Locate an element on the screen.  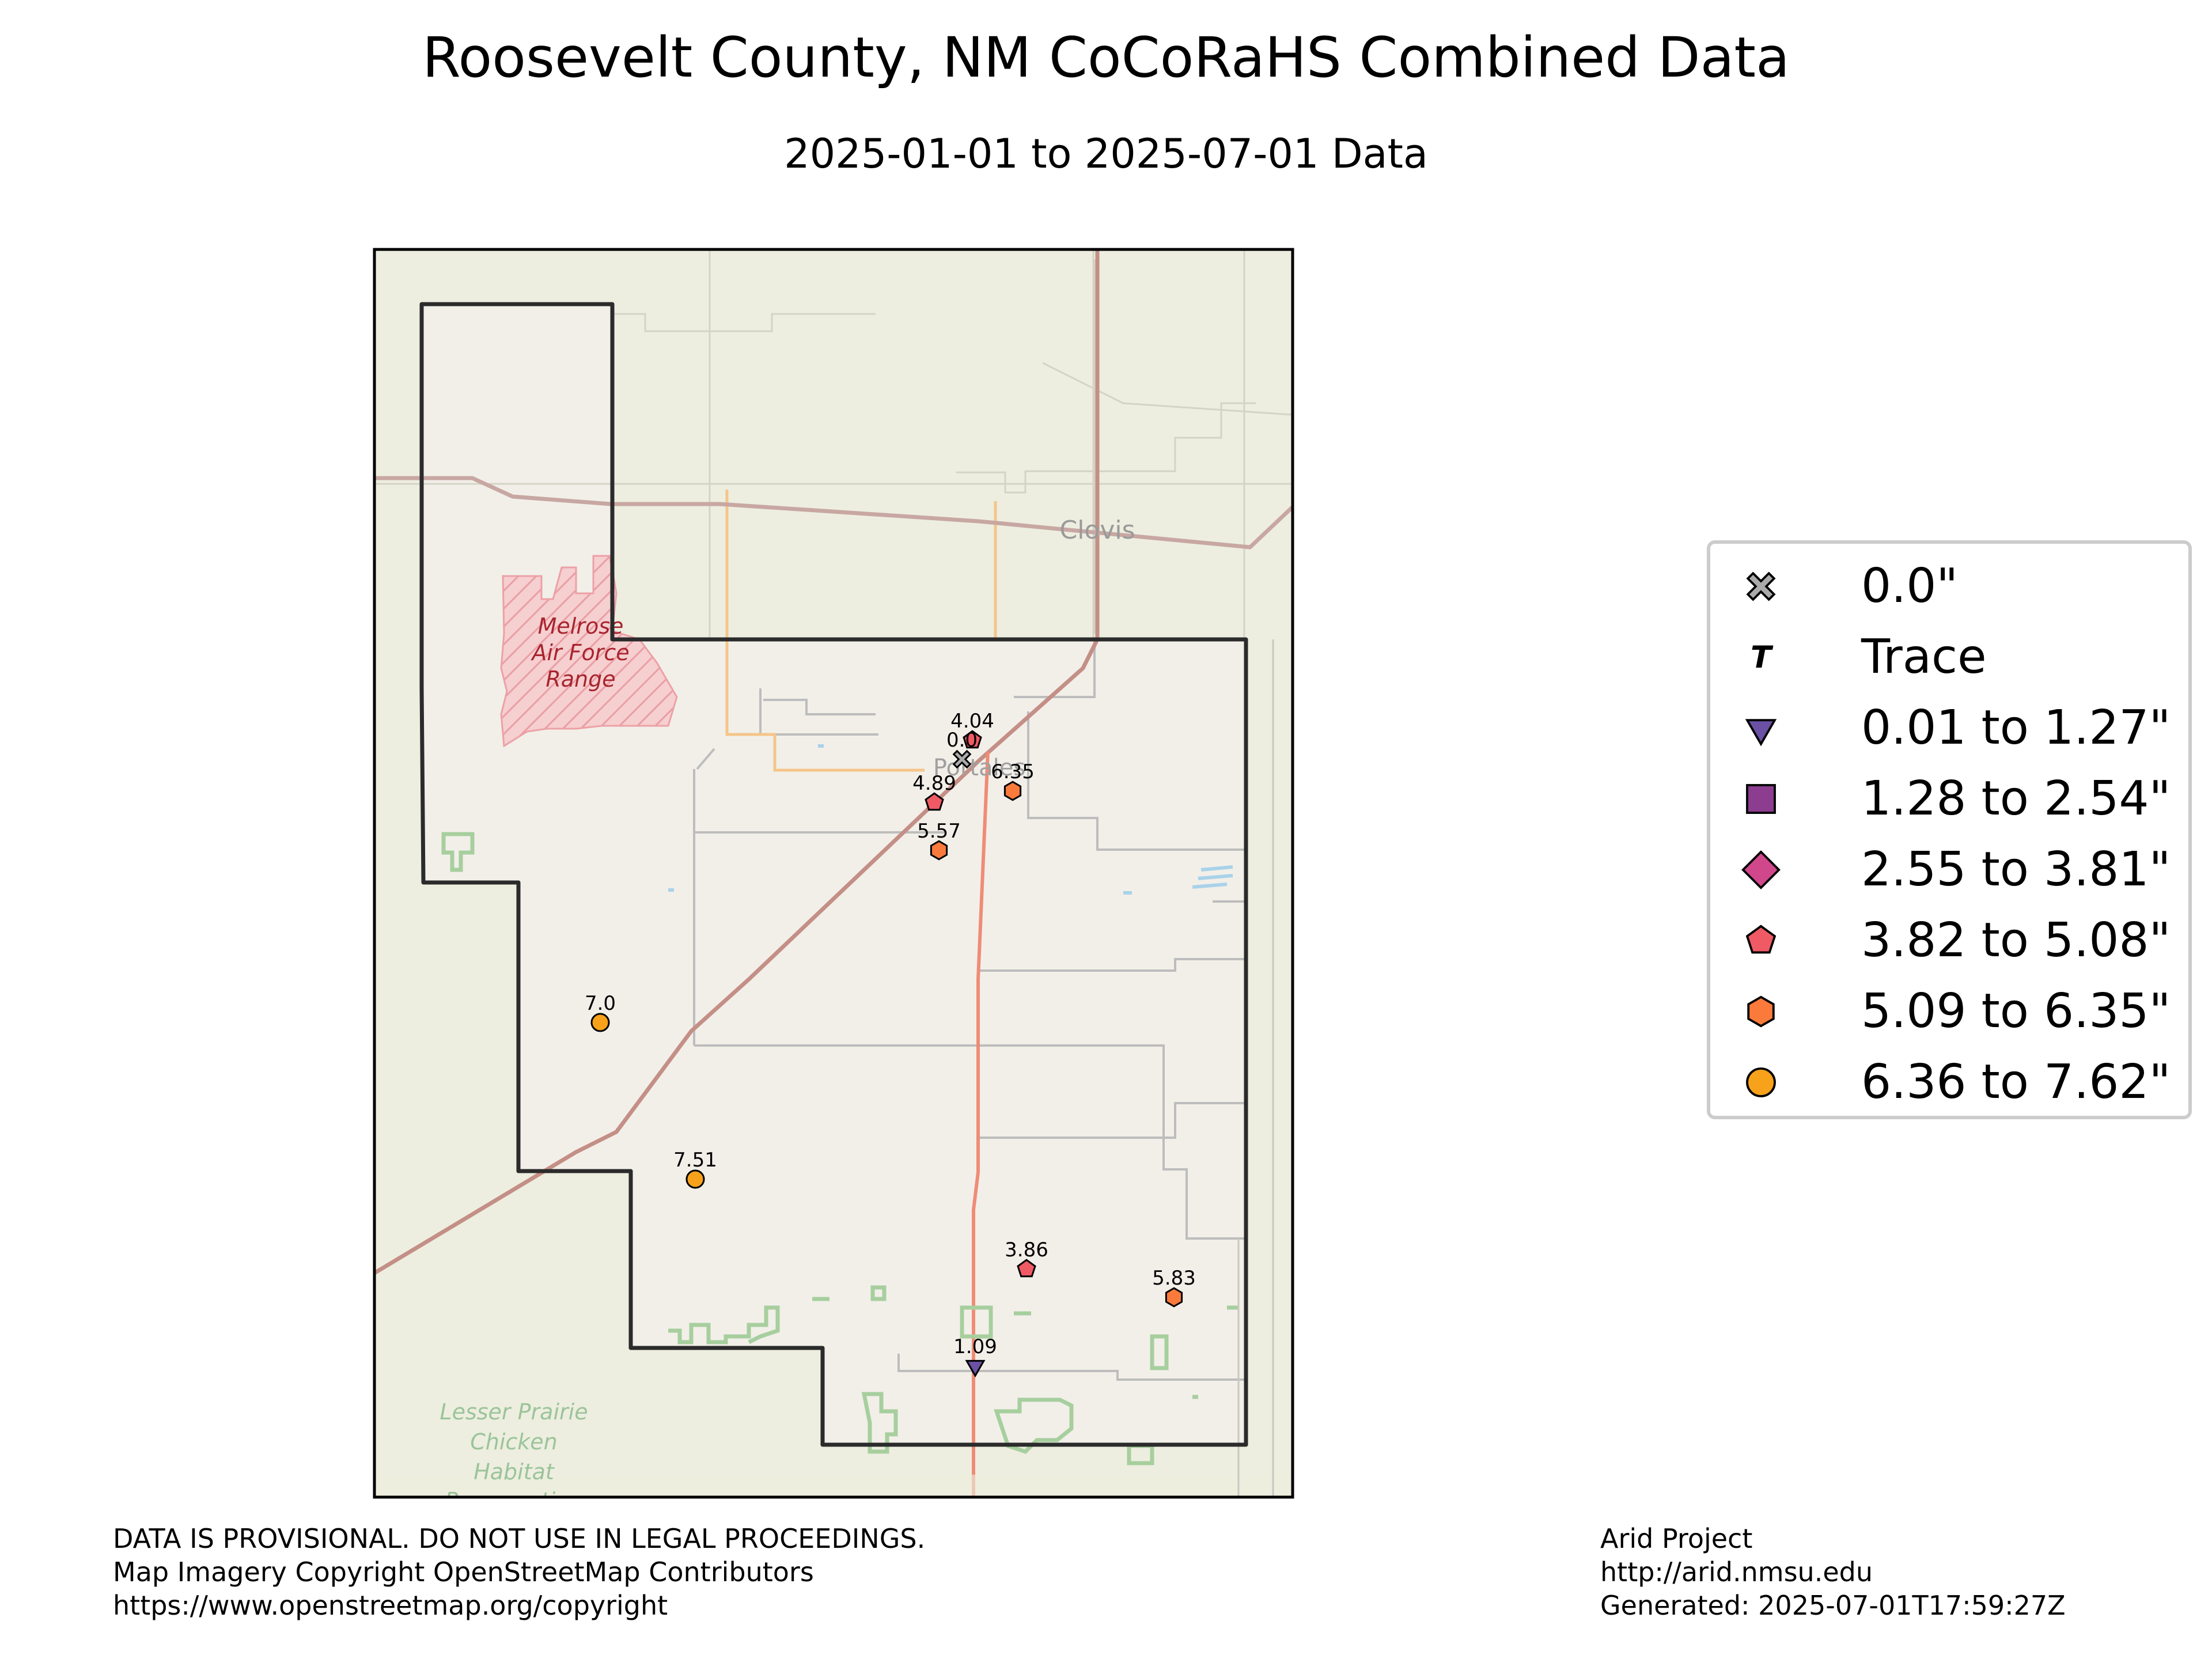
range-label-2: Air Force is located at coordinates (579, 652).